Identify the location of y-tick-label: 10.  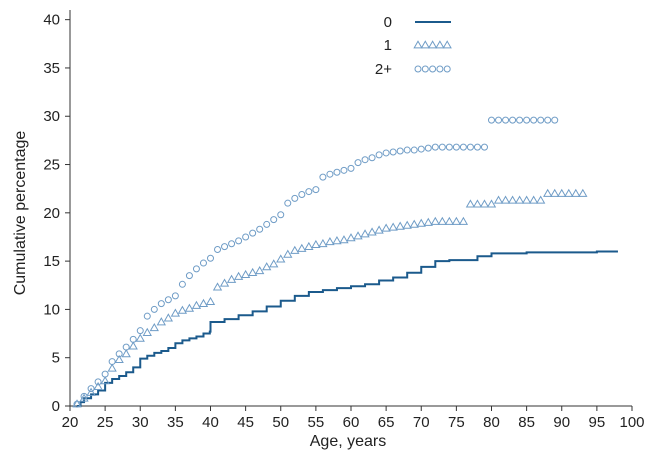
(51, 309).